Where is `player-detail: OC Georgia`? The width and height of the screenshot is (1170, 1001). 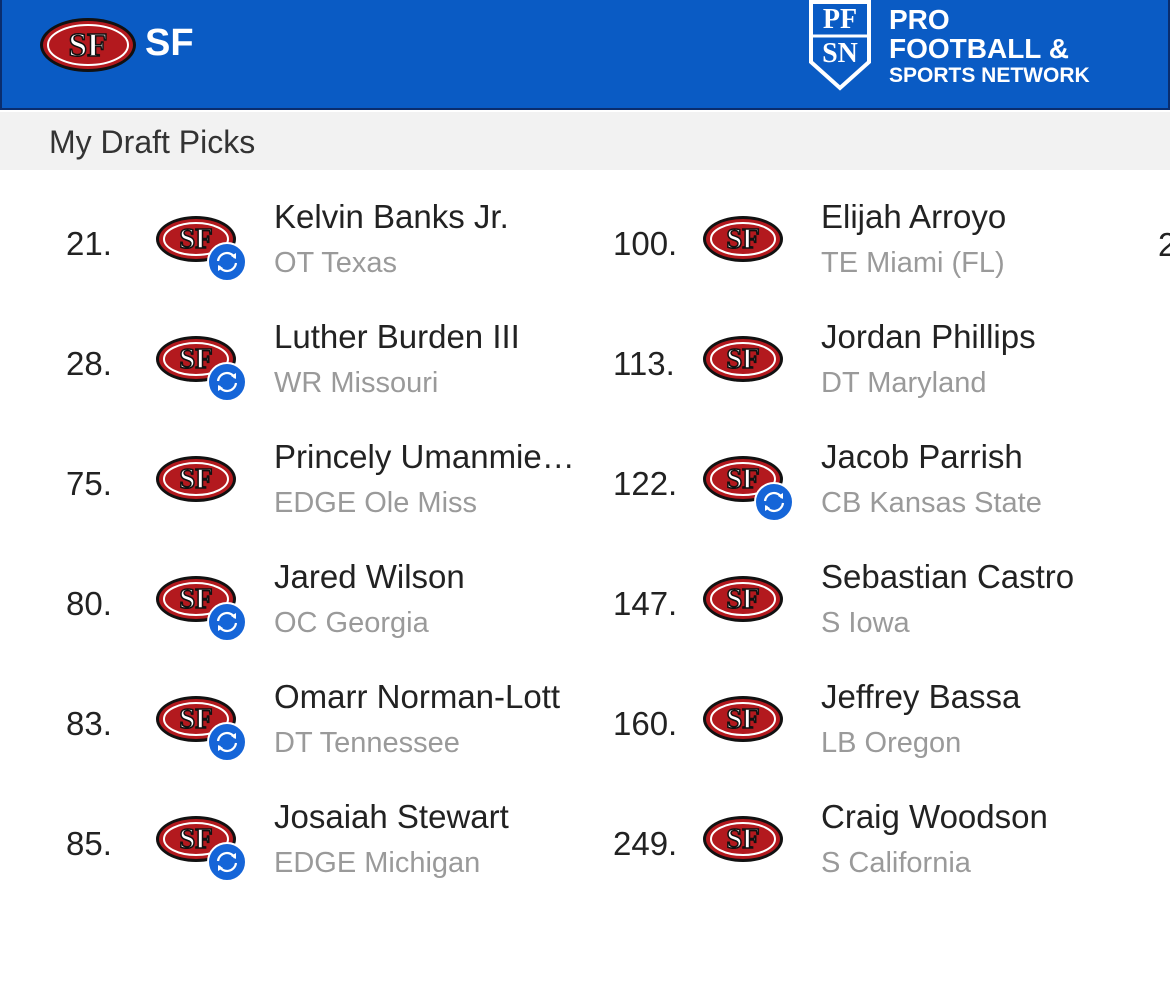 player-detail: OC Georgia is located at coordinates (351, 623).